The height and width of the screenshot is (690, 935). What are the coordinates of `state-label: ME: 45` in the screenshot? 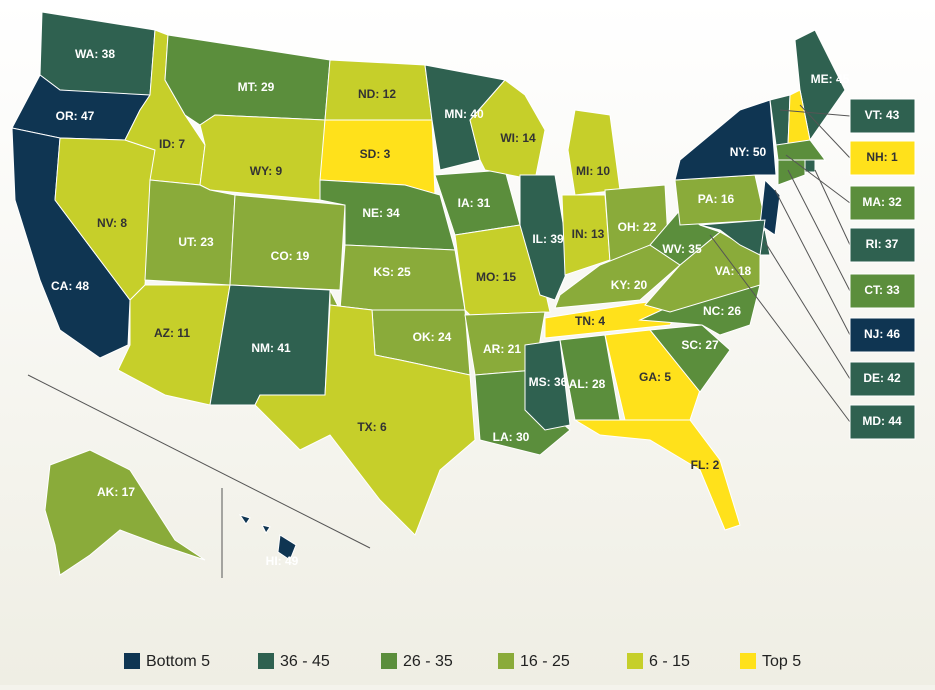 It's located at (830, 79).